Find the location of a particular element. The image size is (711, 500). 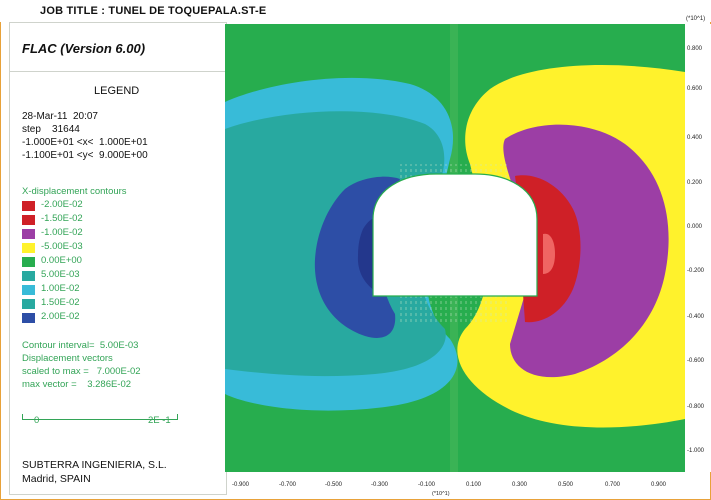

legend-title: LEGEND is located at coordinates (117, 91).